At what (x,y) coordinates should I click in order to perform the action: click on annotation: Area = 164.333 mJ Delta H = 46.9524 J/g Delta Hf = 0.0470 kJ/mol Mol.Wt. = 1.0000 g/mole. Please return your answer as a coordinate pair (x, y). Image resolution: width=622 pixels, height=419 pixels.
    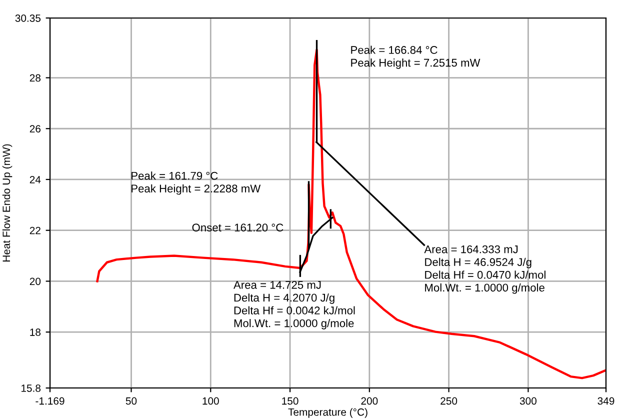
    Looking at the image, I should click on (485, 269).